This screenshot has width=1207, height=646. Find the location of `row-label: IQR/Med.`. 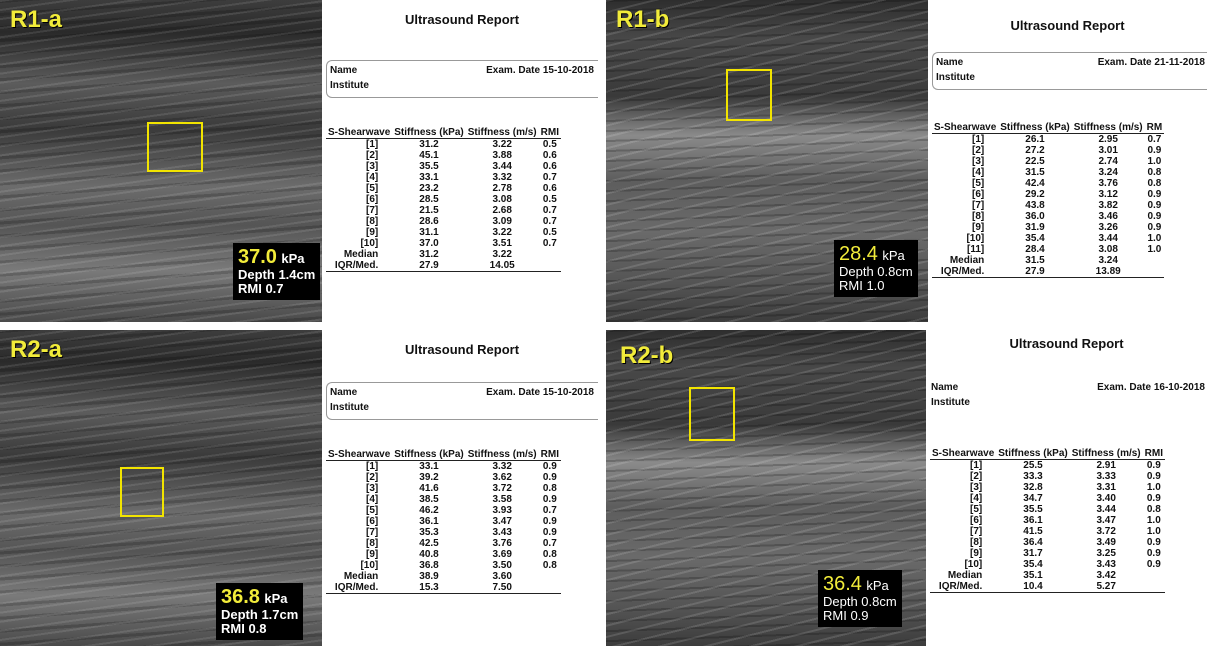

row-label: IQR/Med. is located at coordinates (965, 272).